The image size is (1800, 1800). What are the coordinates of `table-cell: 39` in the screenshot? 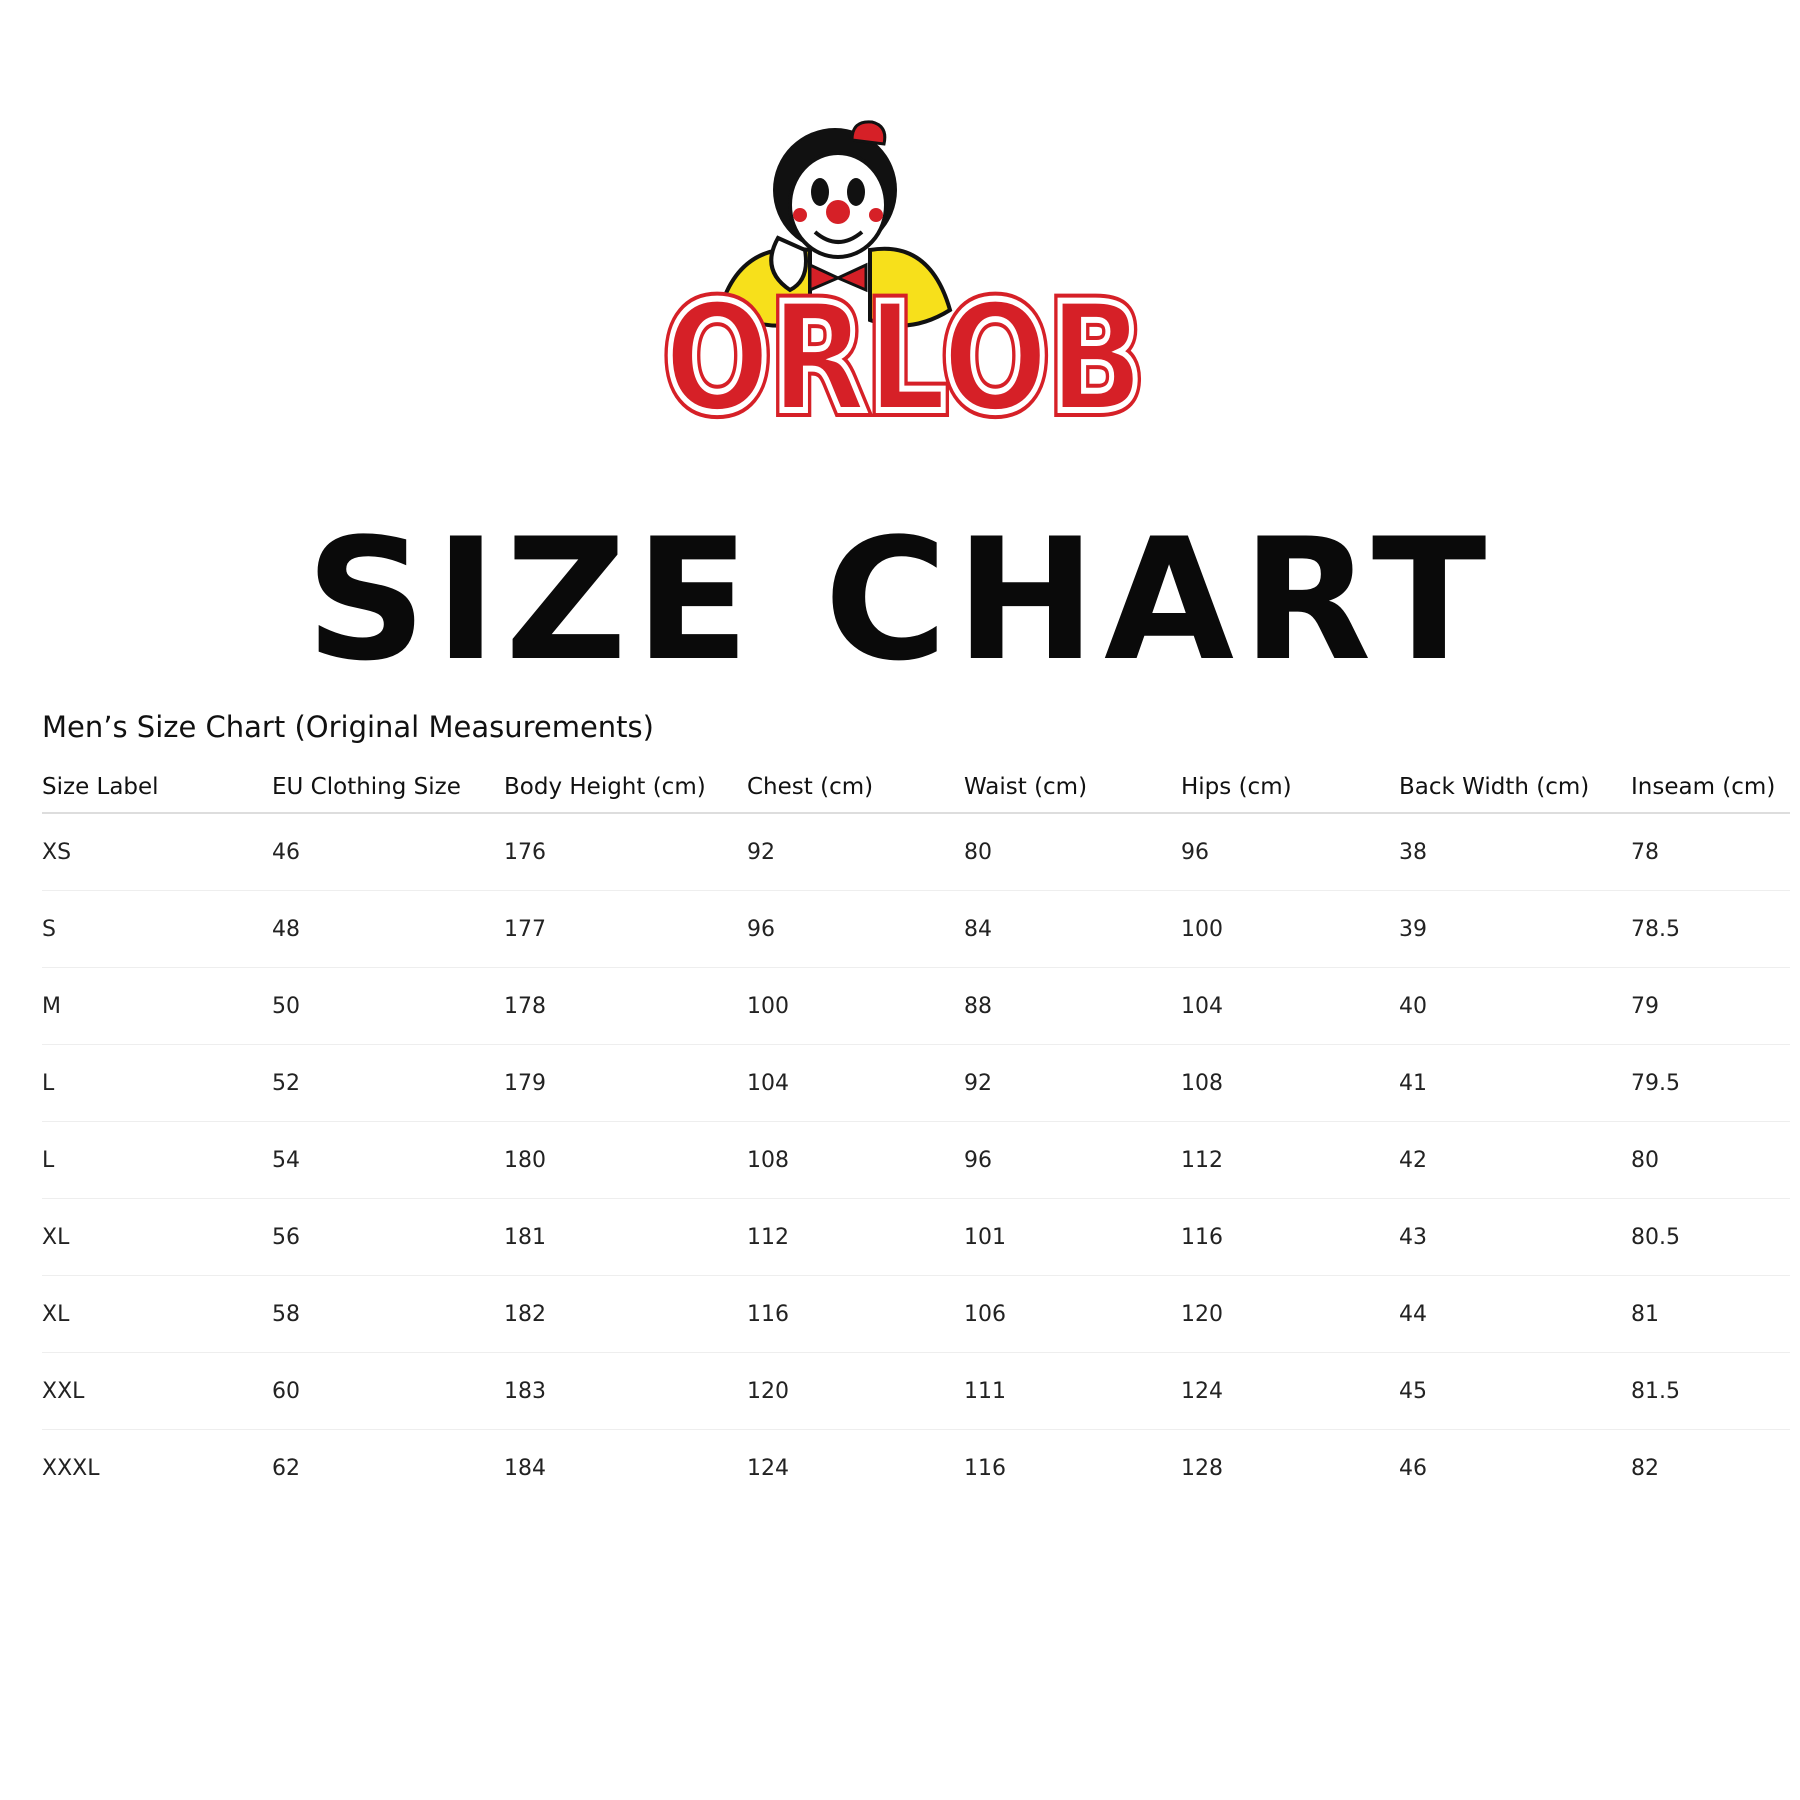 It's located at (1515, 929).